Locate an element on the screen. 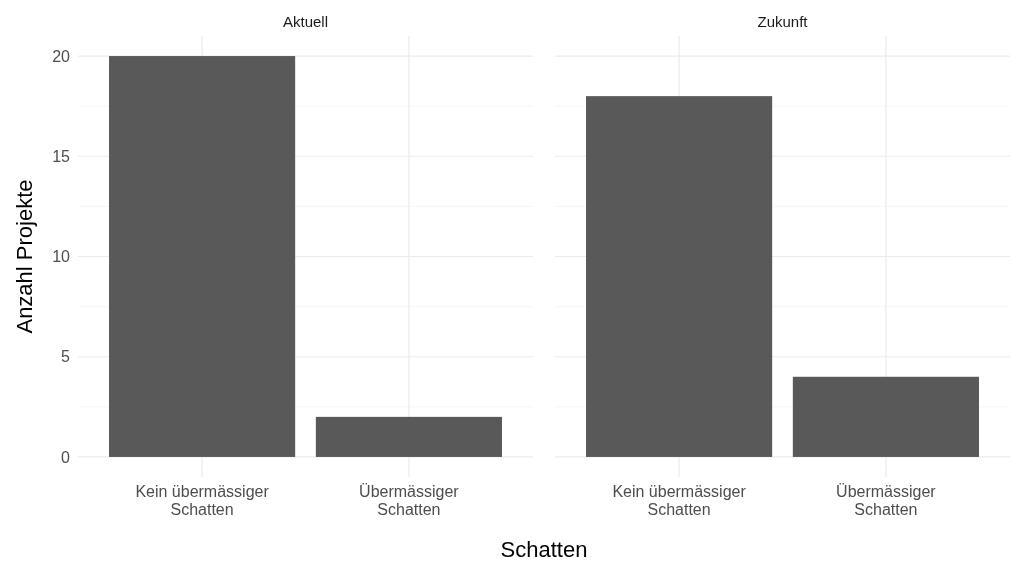  y-tick-label: 15 is located at coordinates (61, 156).